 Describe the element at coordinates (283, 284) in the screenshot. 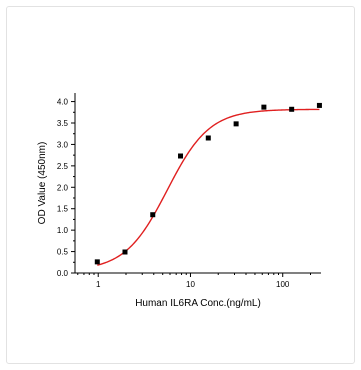

I see `x-tick-label: 100` at that location.